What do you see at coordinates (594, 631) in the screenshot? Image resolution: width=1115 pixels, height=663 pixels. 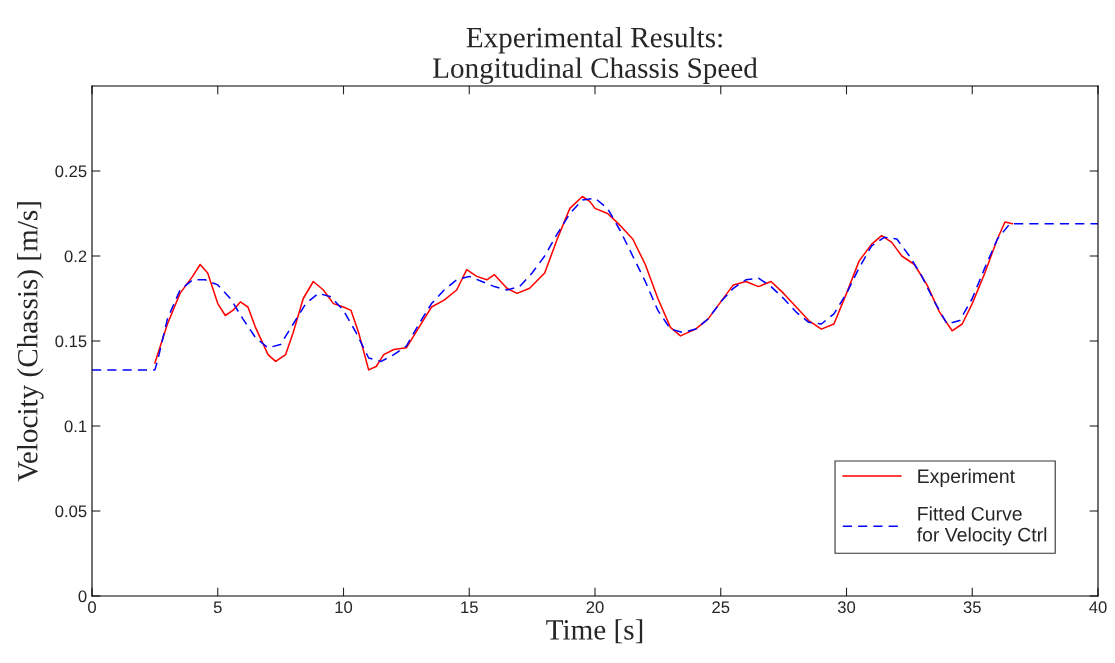 I see `x-axis-title: Time [s]` at bounding box center [594, 631].